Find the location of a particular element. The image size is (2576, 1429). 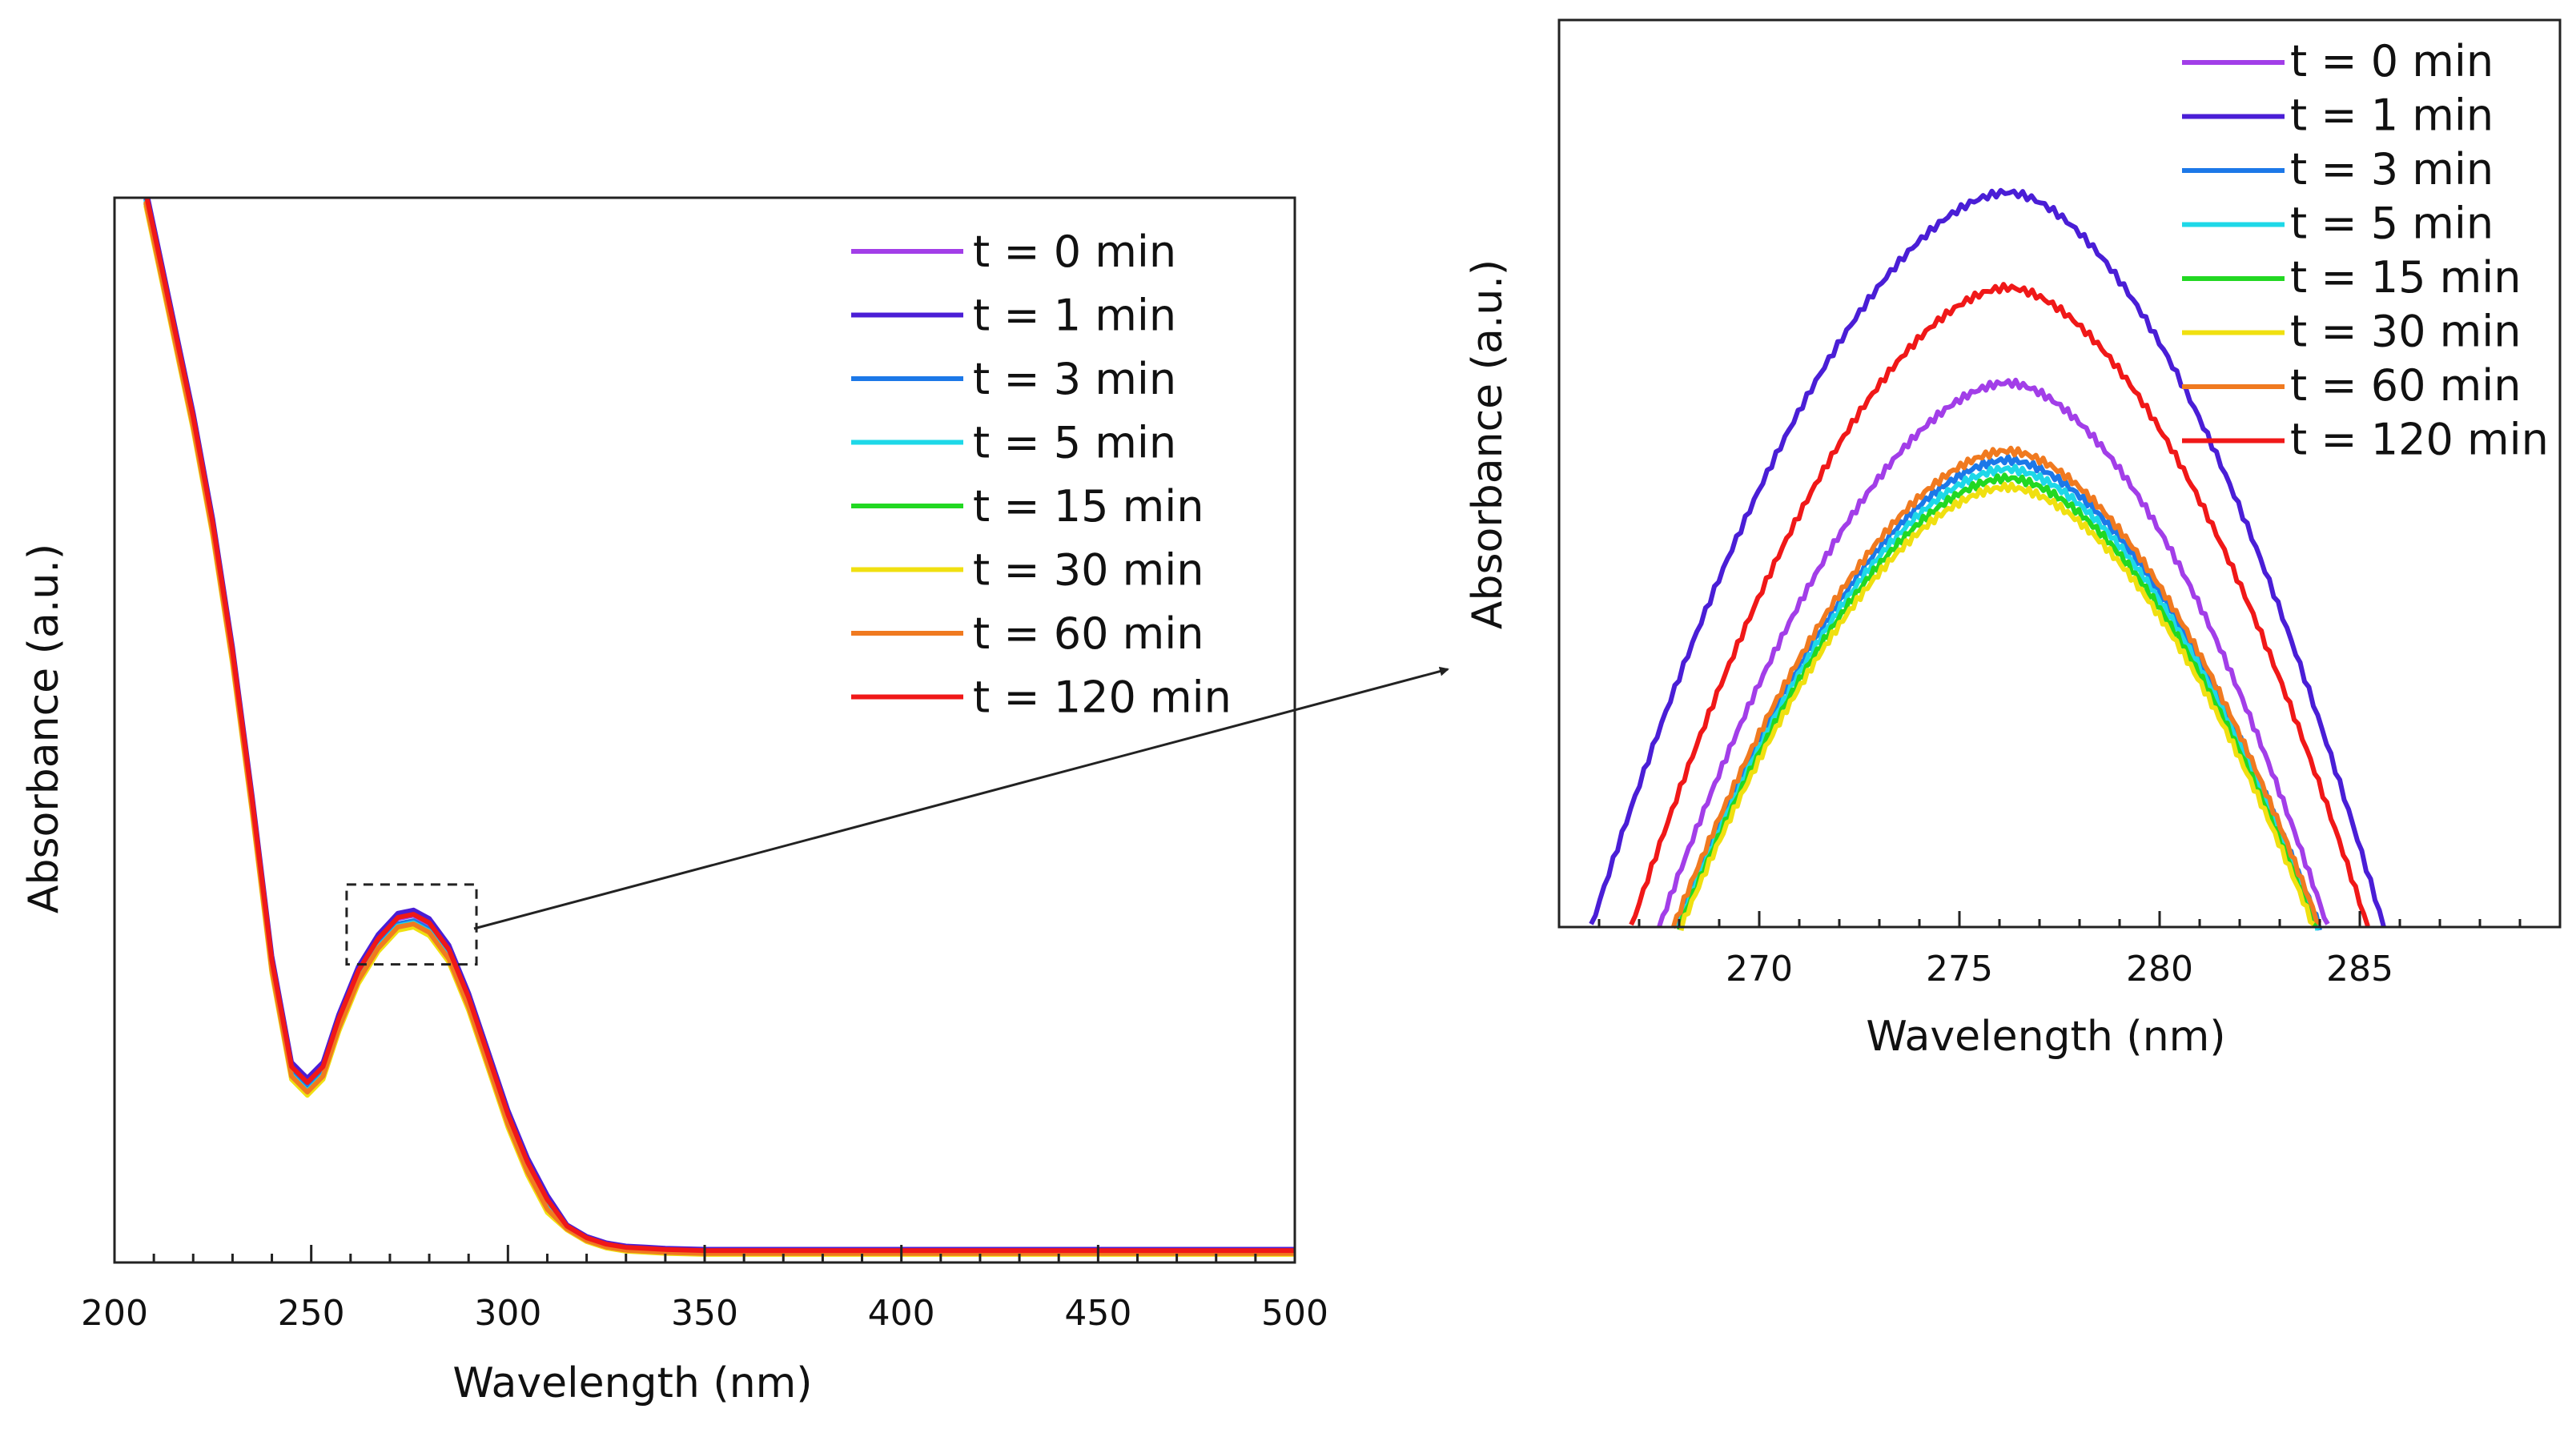

inset-x-ticks is located at coordinates (2059, 919).